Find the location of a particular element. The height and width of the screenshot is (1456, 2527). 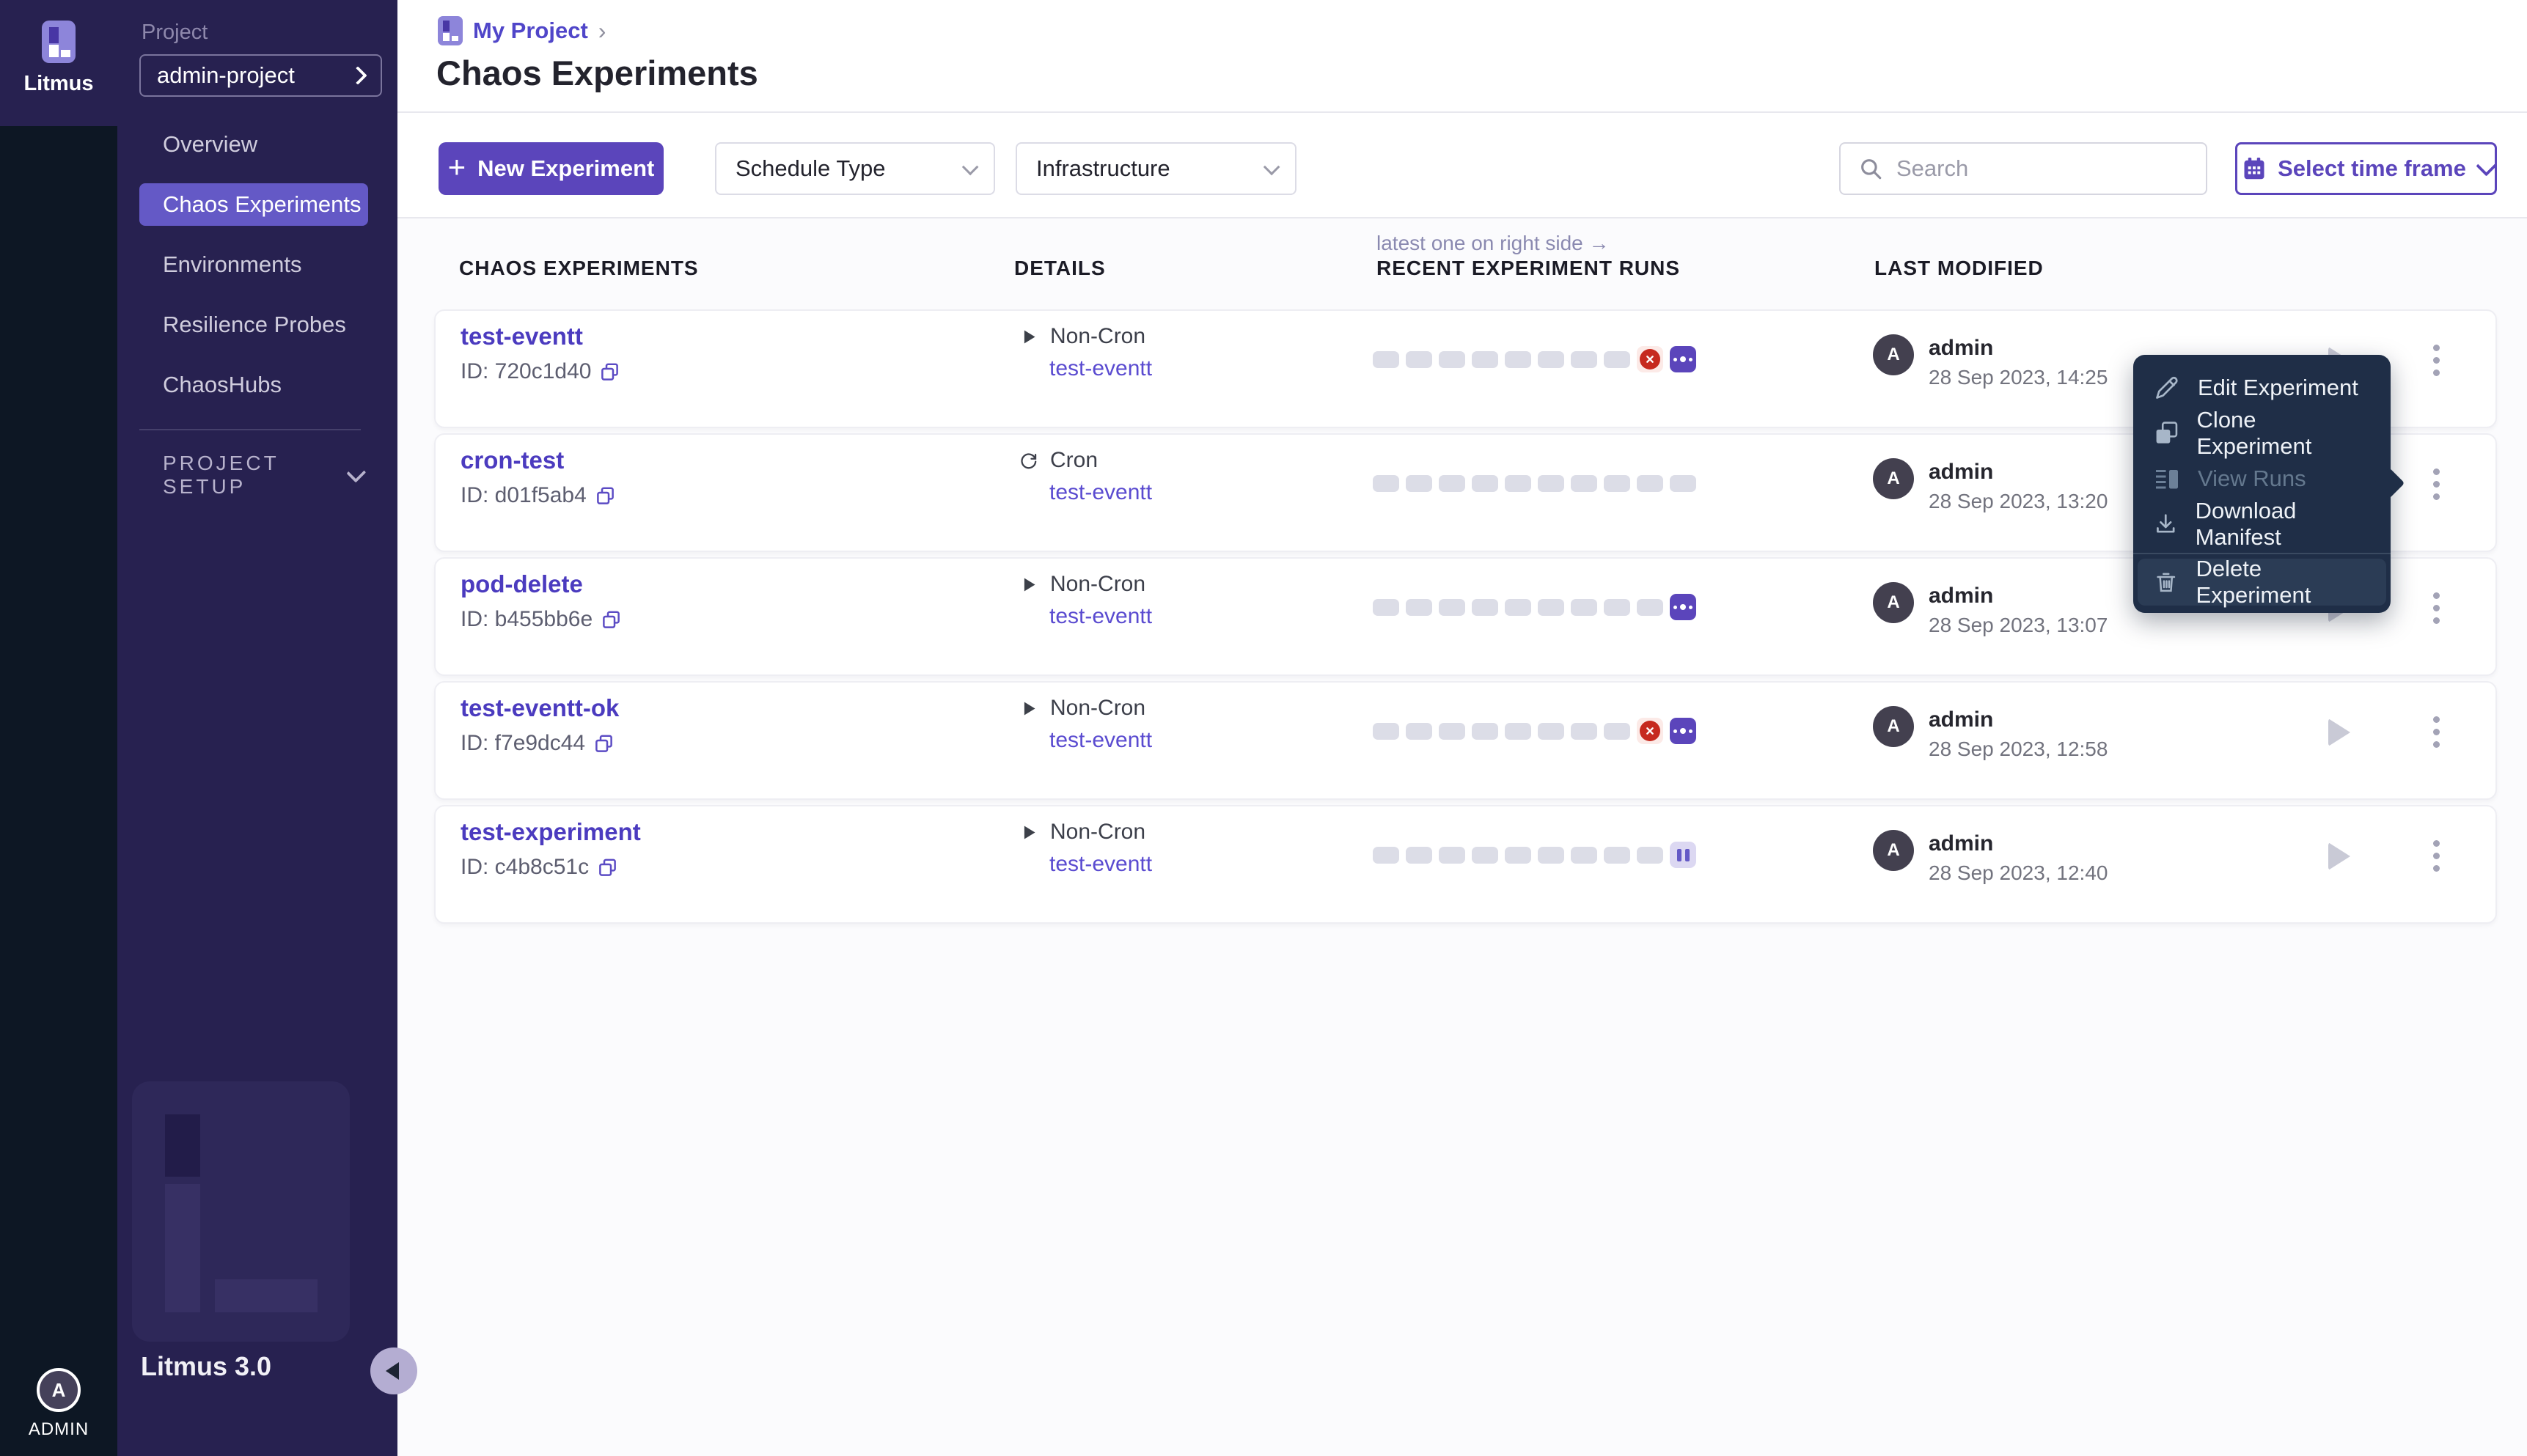

menu-item-clone-experiment: Clone Experiment is located at coordinates (2262, 433).